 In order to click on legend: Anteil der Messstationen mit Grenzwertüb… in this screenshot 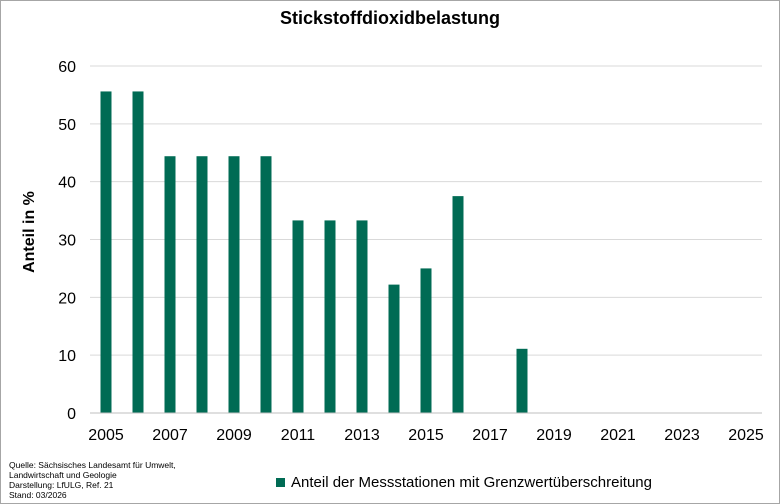, I will do `click(464, 482)`.